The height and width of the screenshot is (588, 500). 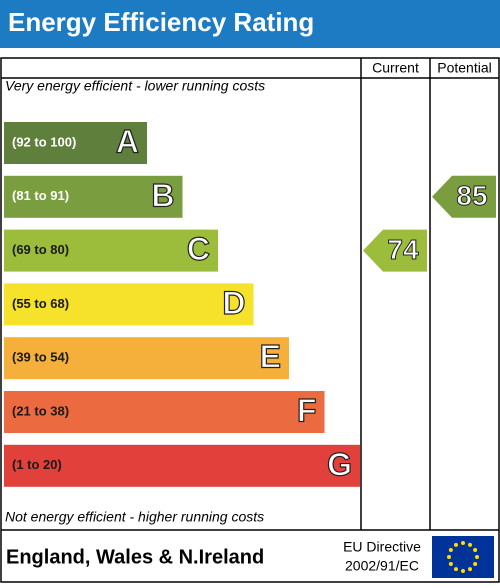 I want to click on band-letter: C, so click(x=198, y=249).